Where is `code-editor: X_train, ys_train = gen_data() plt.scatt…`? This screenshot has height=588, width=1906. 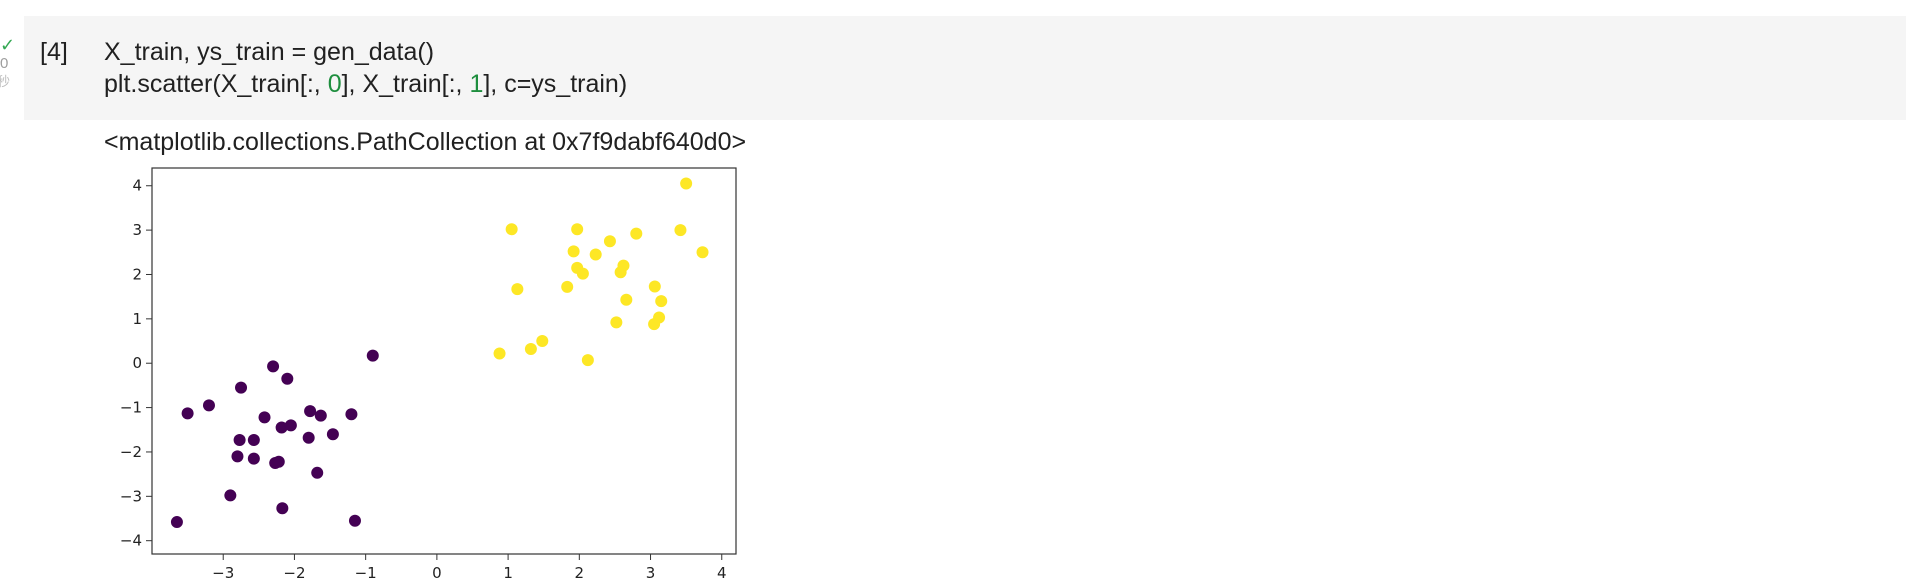 code-editor: X_train, ys_train = gen_data() plt.scatt… is located at coordinates (365, 68).